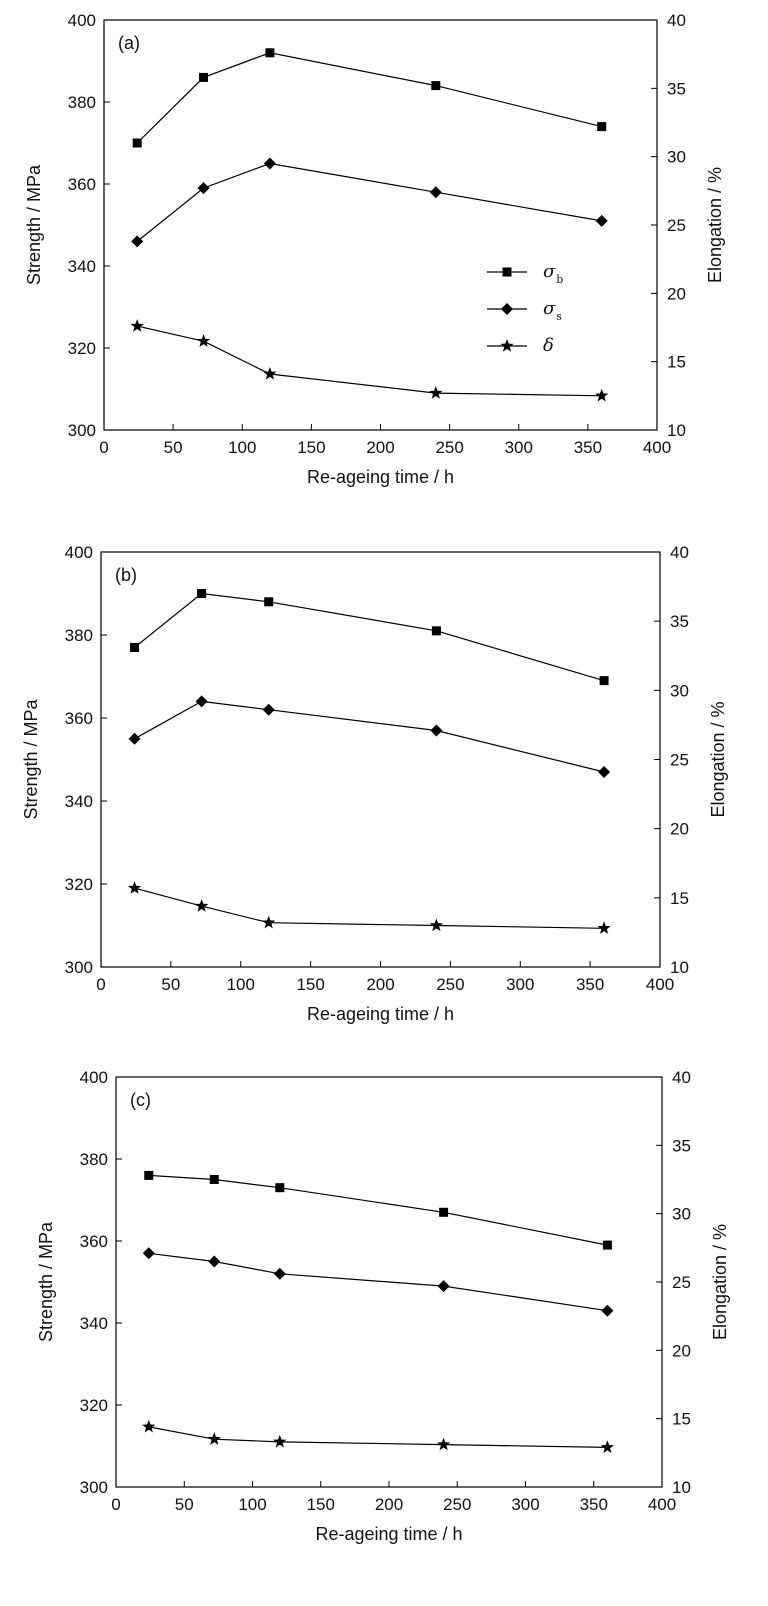  I want to click on legend-marker-star, so click(507, 345).